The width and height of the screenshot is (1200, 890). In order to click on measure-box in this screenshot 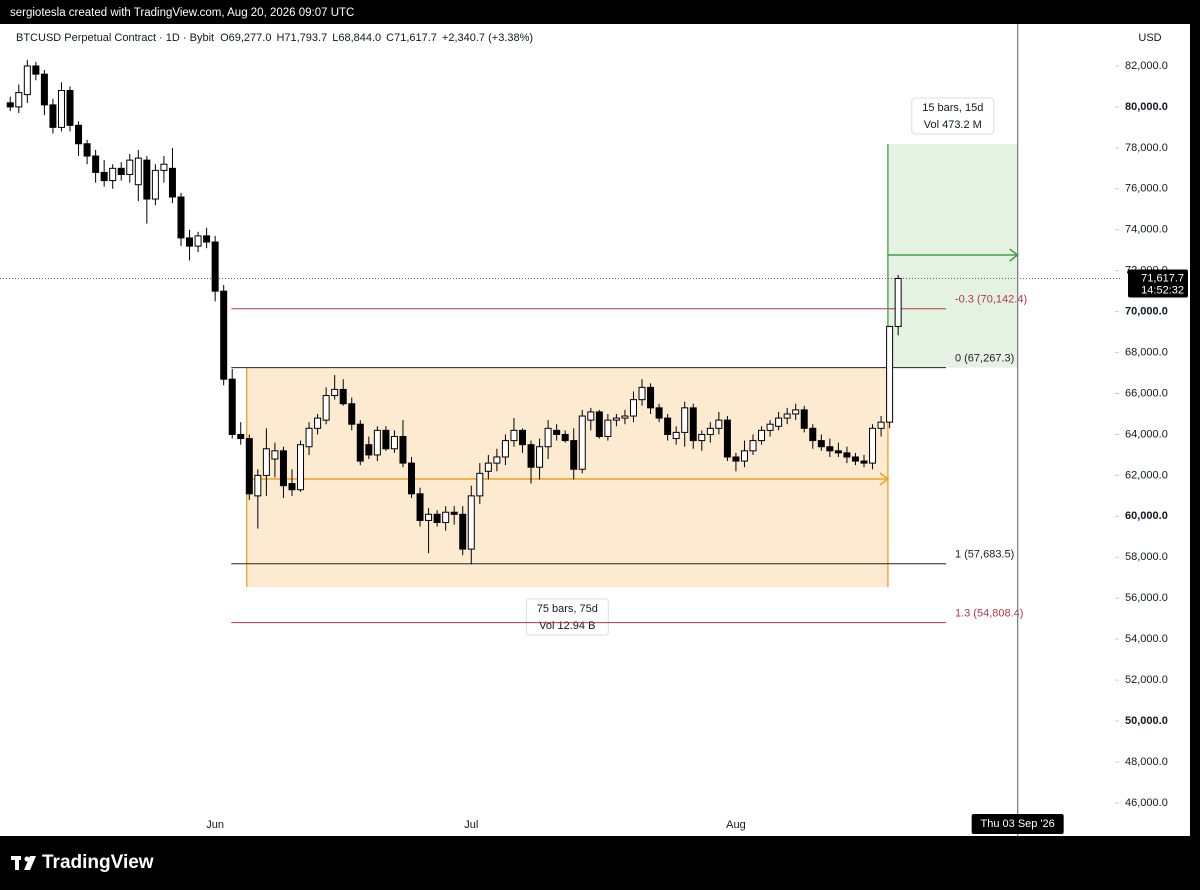, I will do `click(952, 255)`.